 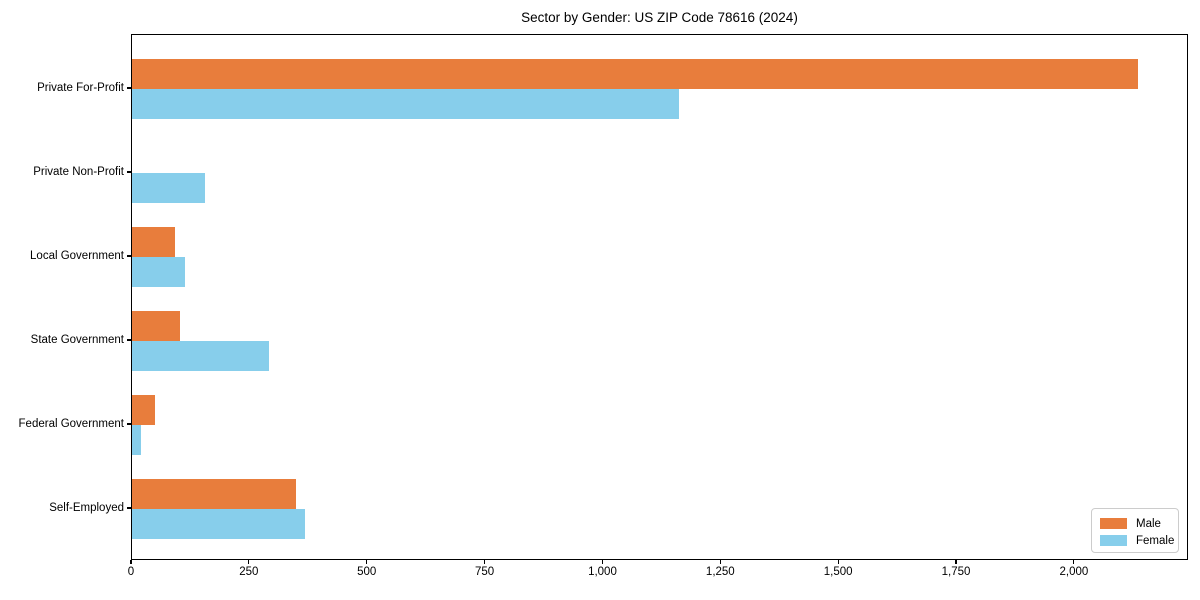 What do you see at coordinates (956, 572) in the screenshot?
I see `x-tick-label: 1,750` at bounding box center [956, 572].